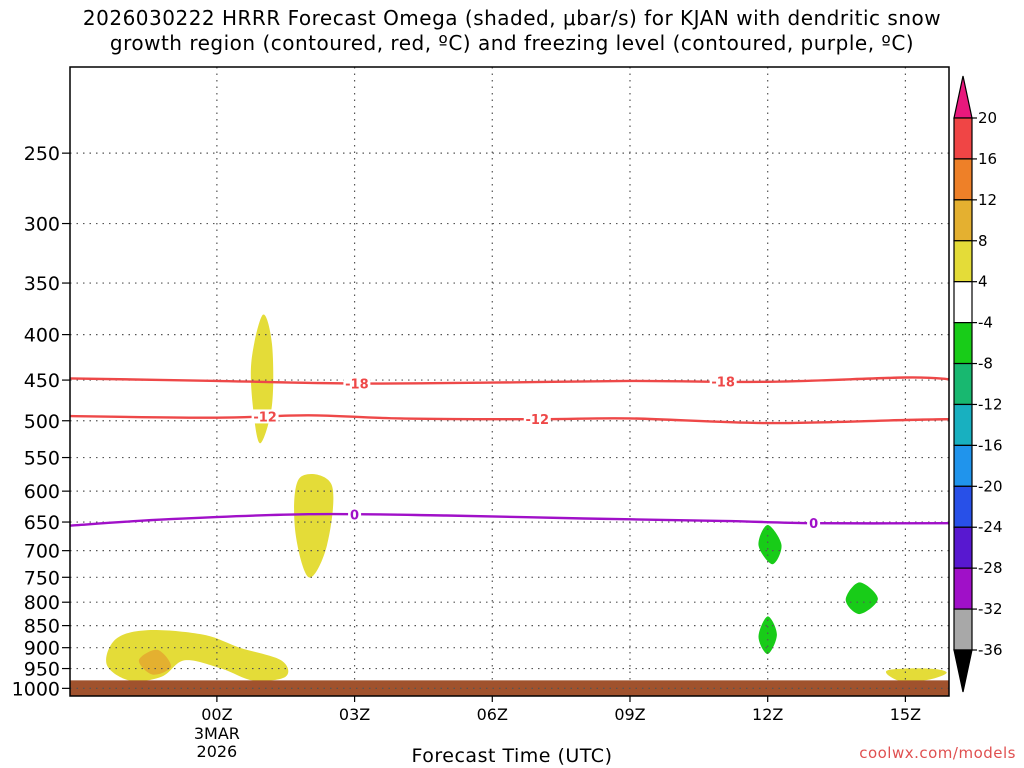 The height and width of the screenshot is (768, 1024). What do you see at coordinates (990, 486) in the screenshot?
I see `colorbar-label: -20` at bounding box center [990, 486].